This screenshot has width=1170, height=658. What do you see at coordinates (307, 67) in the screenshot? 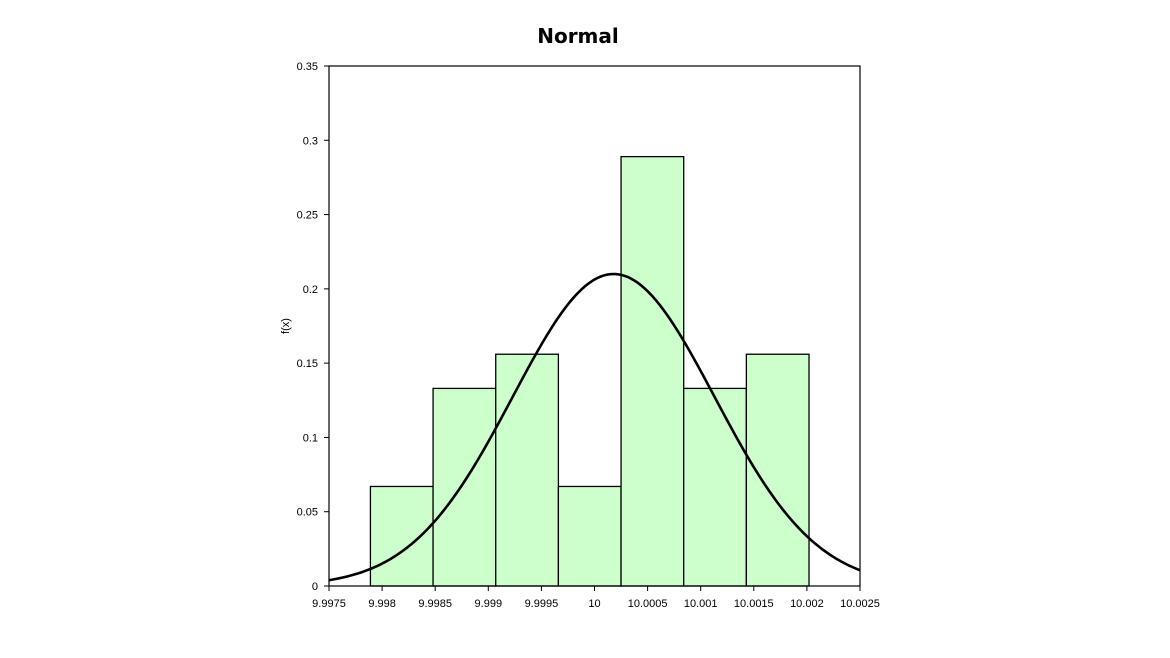
I see `y-tick-label: 0.35` at bounding box center [307, 67].